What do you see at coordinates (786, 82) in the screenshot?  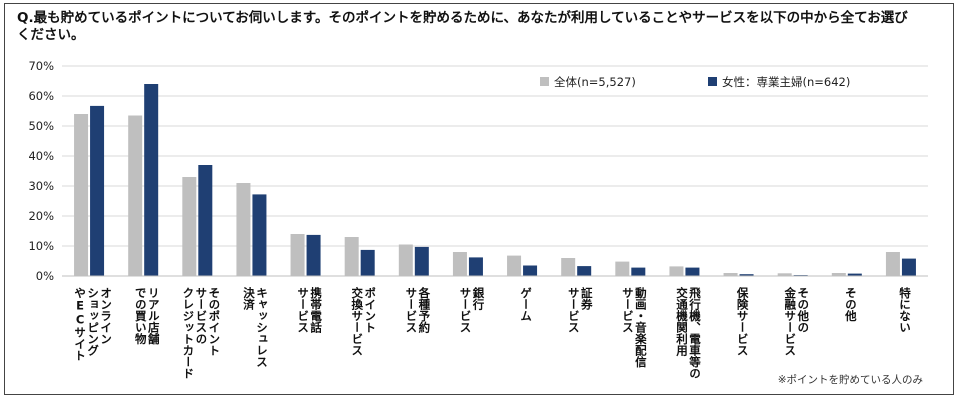 I see `legend-label: 女性：専業主婦(n=642)` at bounding box center [786, 82].